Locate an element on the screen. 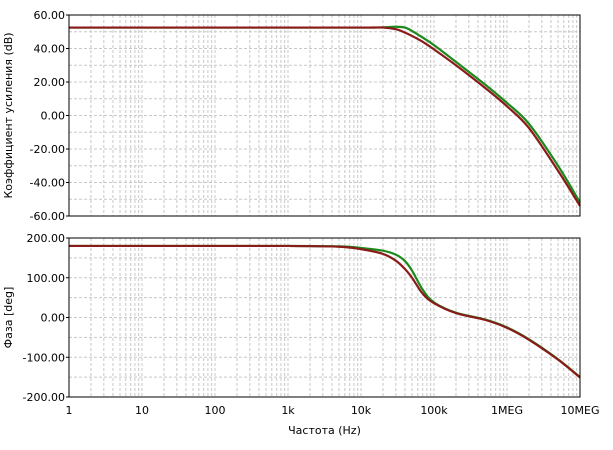 This screenshot has height=450, width=613. y-tick-label: -20.00 is located at coordinates (47, 149).